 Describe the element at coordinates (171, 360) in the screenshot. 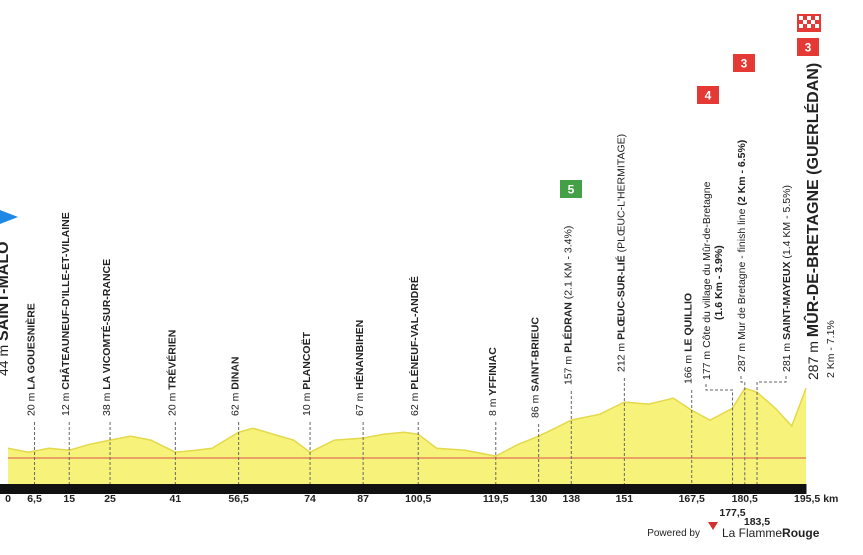

I see `waypoint-name: TRÉVÉRIEN` at that location.